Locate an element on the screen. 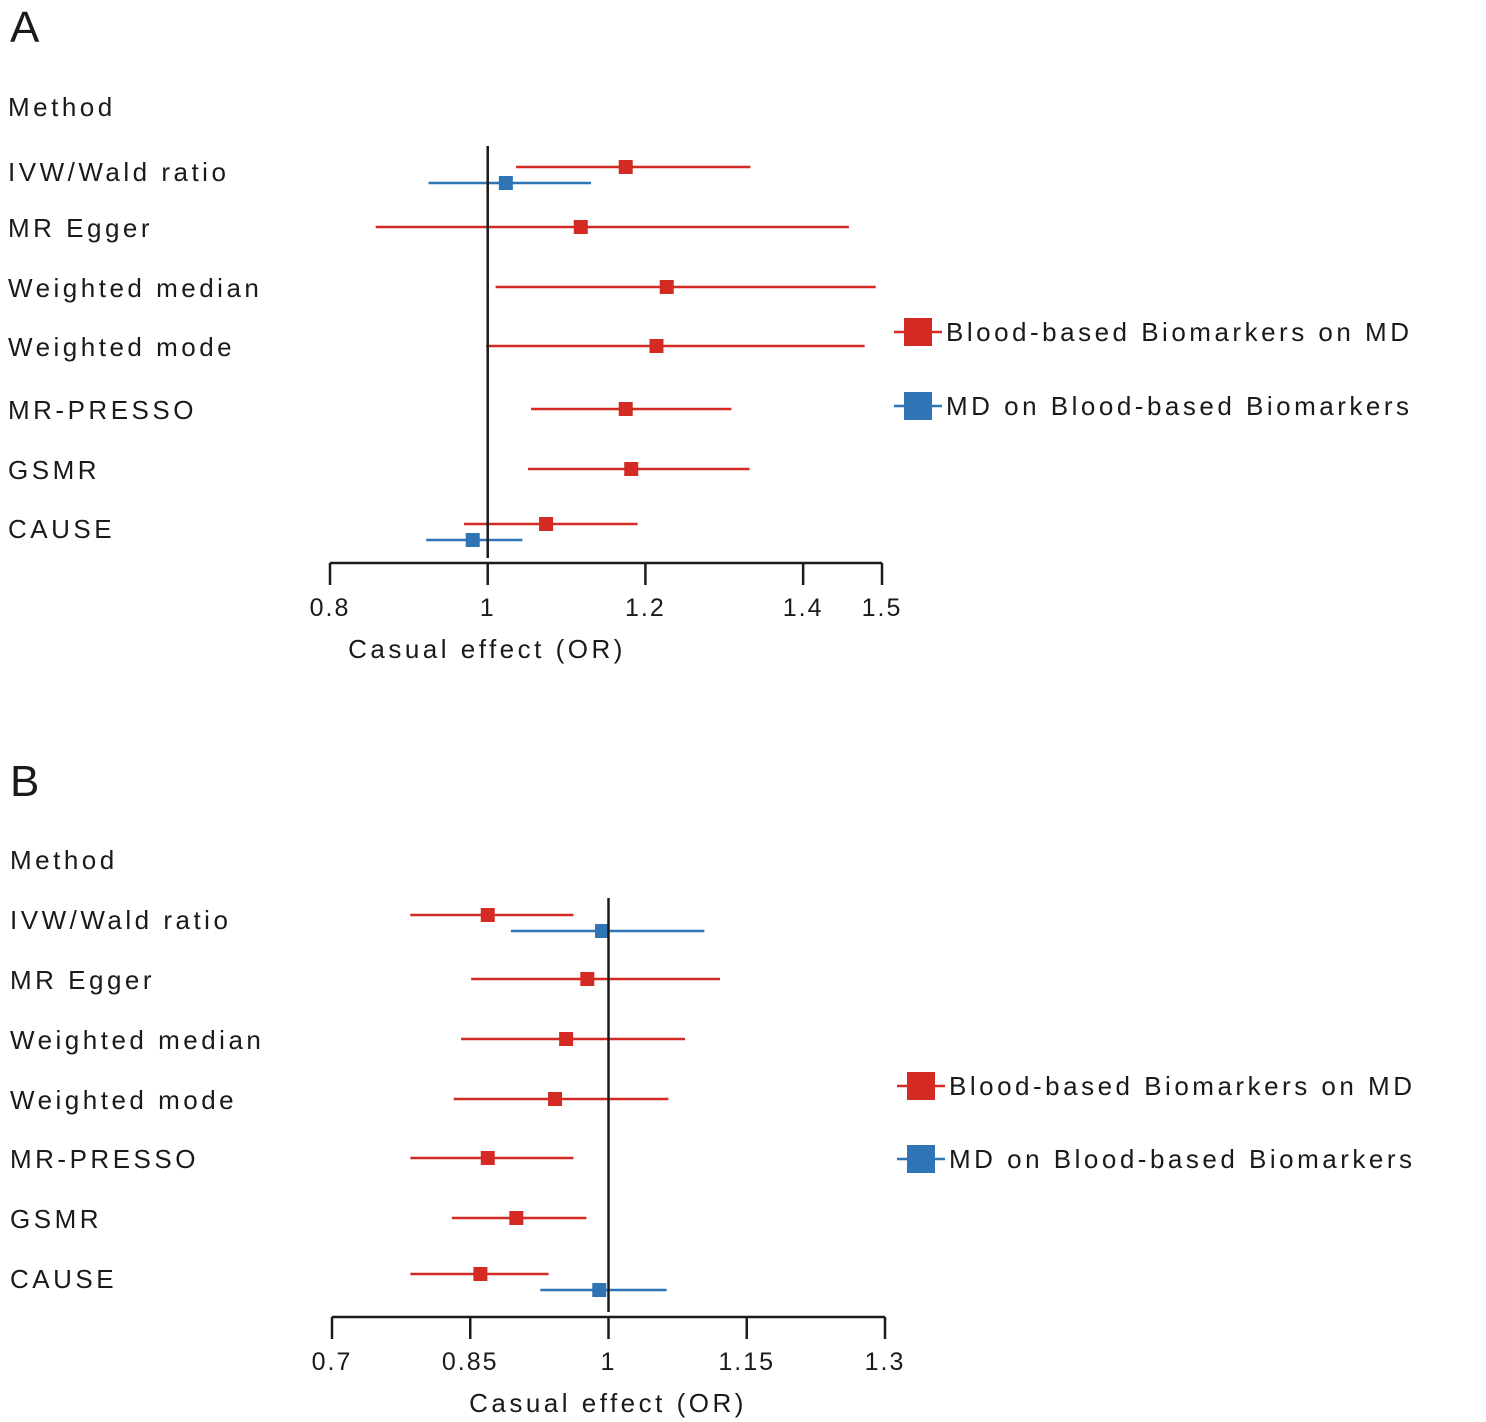 The width and height of the screenshot is (1486, 1422). x-tick-label: 1.15 is located at coordinates (746, 1362).